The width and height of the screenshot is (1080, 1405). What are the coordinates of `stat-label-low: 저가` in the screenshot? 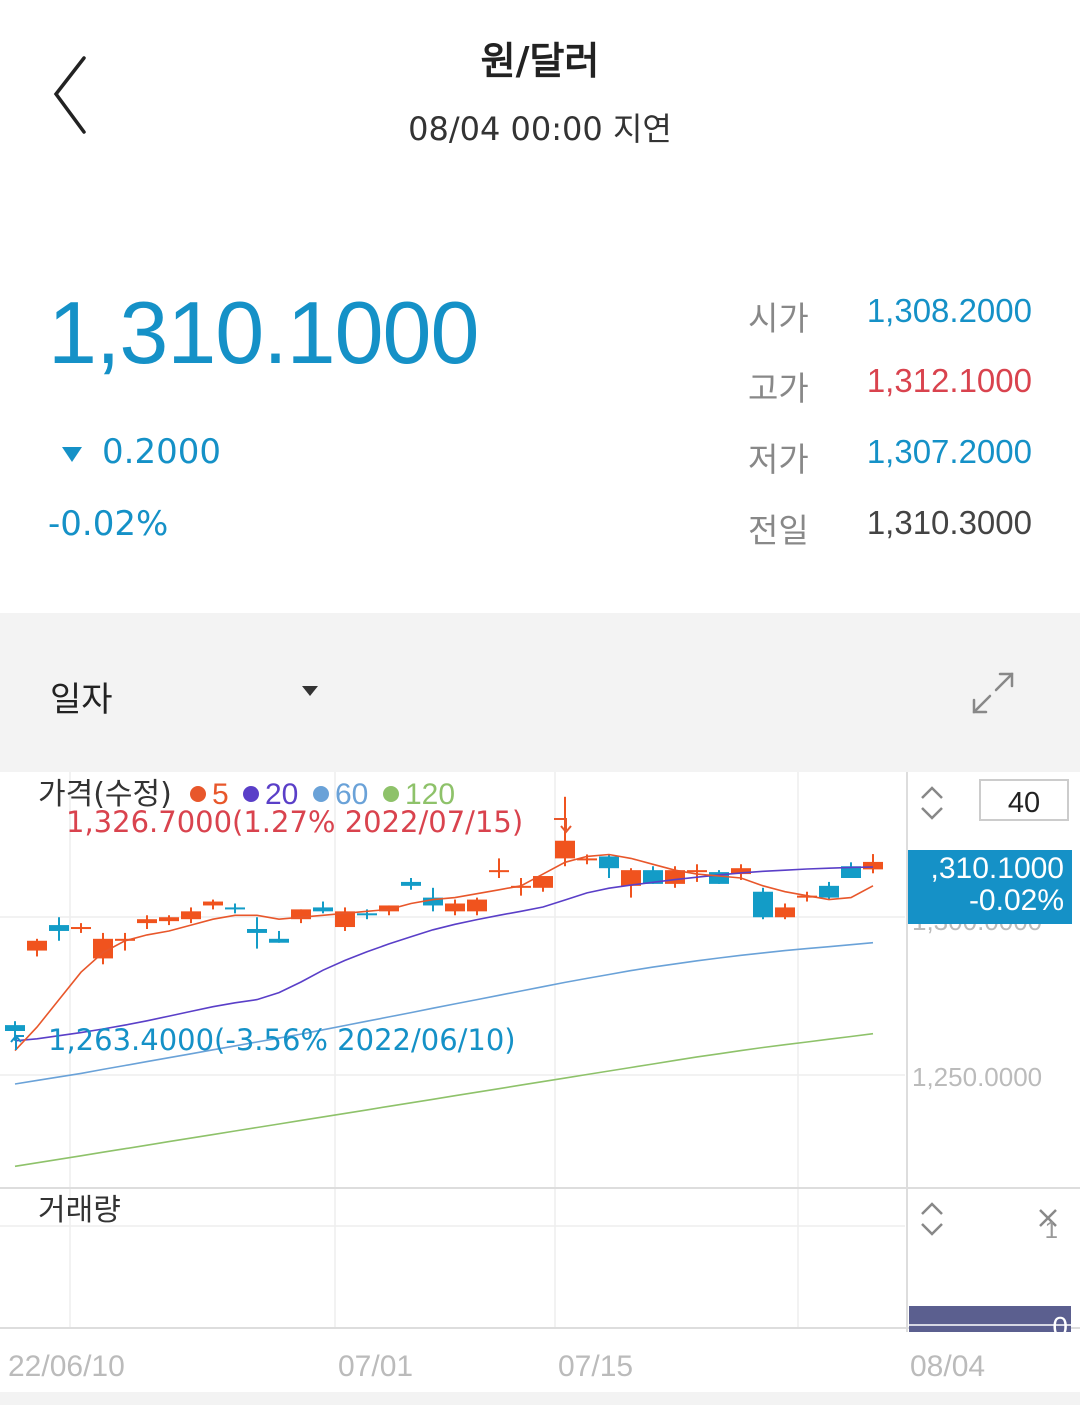 It's located at (778, 459).